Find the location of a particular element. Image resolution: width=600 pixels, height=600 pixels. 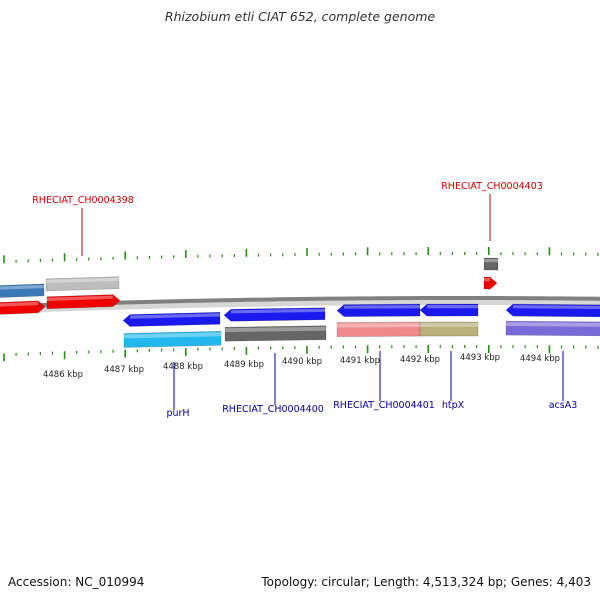

gene-RHECIAT_CH0004401-body is located at coordinates (378, 310).